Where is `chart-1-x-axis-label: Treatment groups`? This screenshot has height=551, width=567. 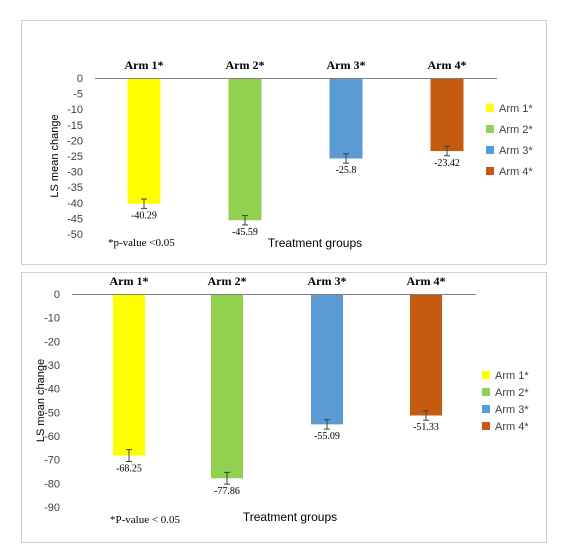 chart-1-x-axis-label: Treatment groups is located at coordinates (315, 243).